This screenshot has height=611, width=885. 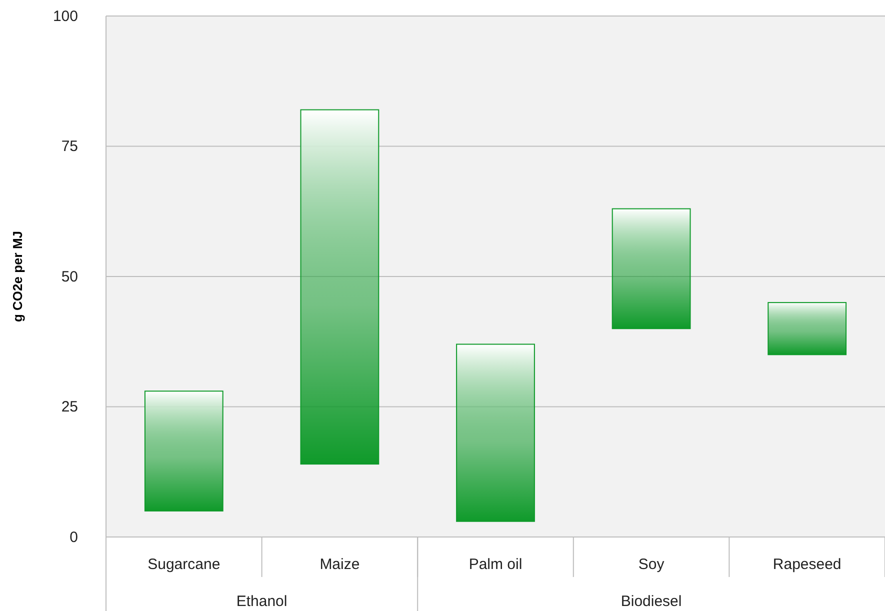 What do you see at coordinates (184, 564) in the screenshot?
I see `x-tick-label: Sugarcane` at bounding box center [184, 564].